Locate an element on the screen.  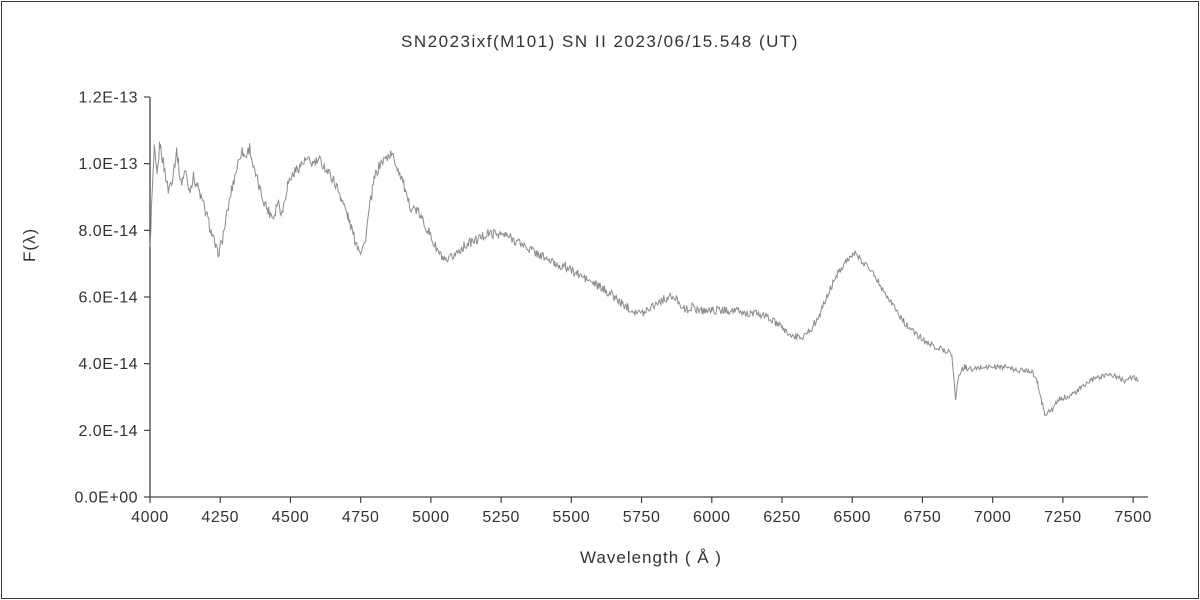
x-tick-label: 5750 is located at coordinates (642, 517).